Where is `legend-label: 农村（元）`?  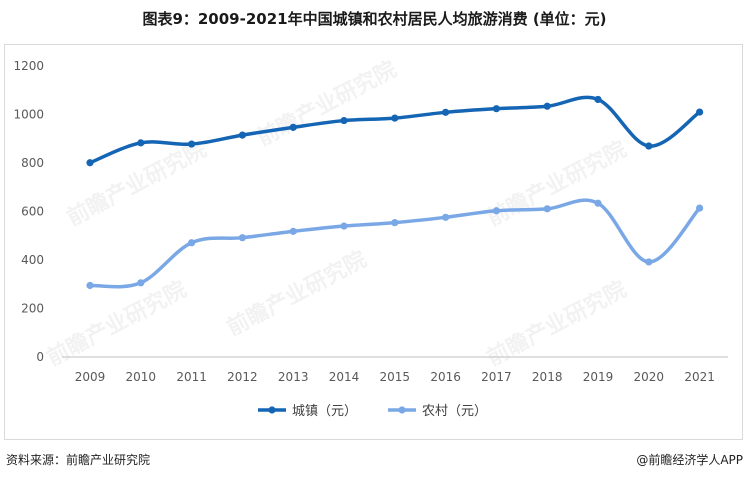 legend-label: 农村（元） is located at coordinates (454, 411).